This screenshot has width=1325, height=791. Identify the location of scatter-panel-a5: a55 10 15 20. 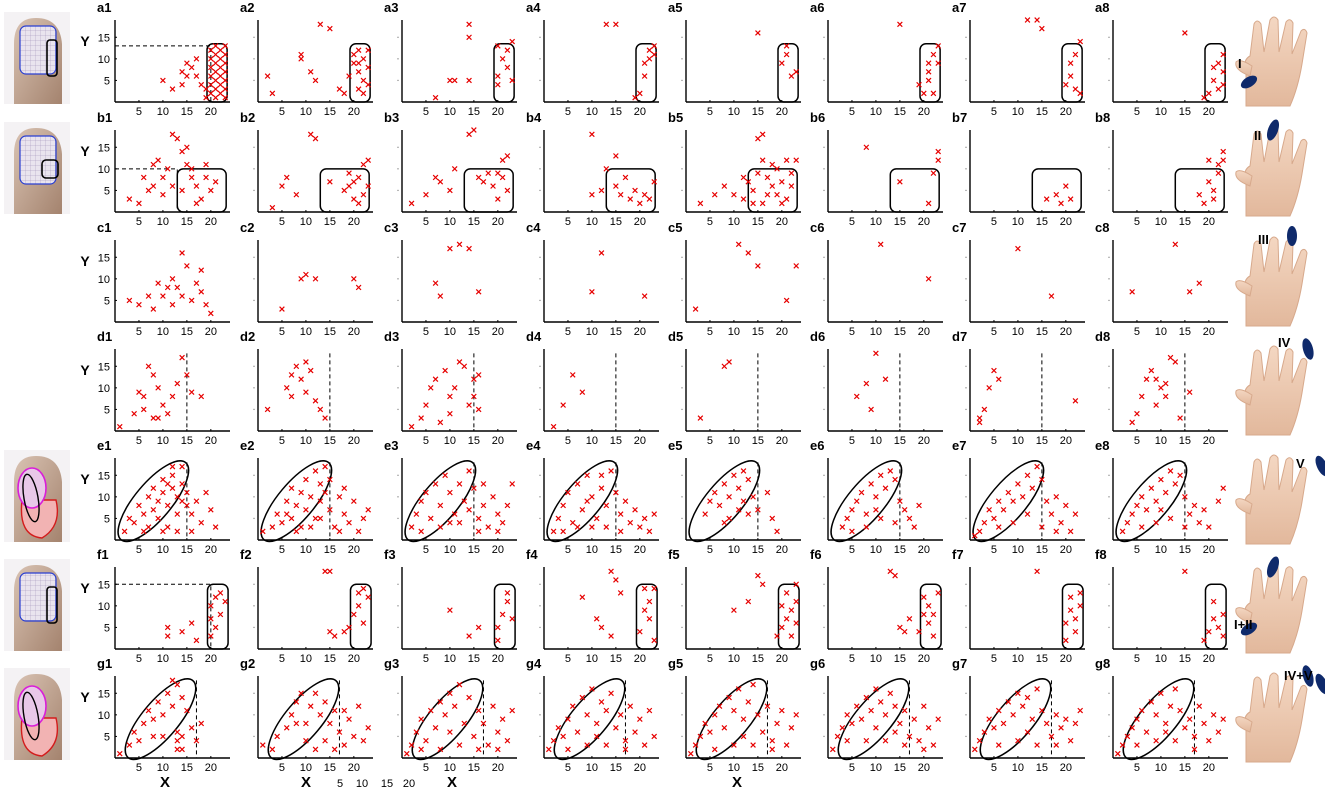
(734, 59).